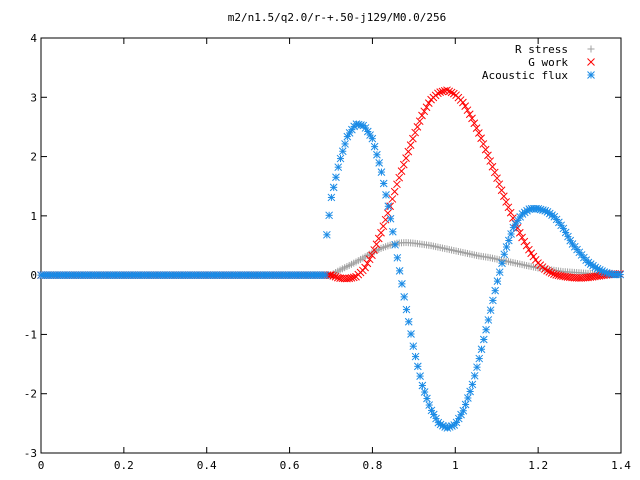 This screenshot has height=480, width=640. What do you see at coordinates (548, 62) in the screenshot?
I see `legend-label: G work` at bounding box center [548, 62].